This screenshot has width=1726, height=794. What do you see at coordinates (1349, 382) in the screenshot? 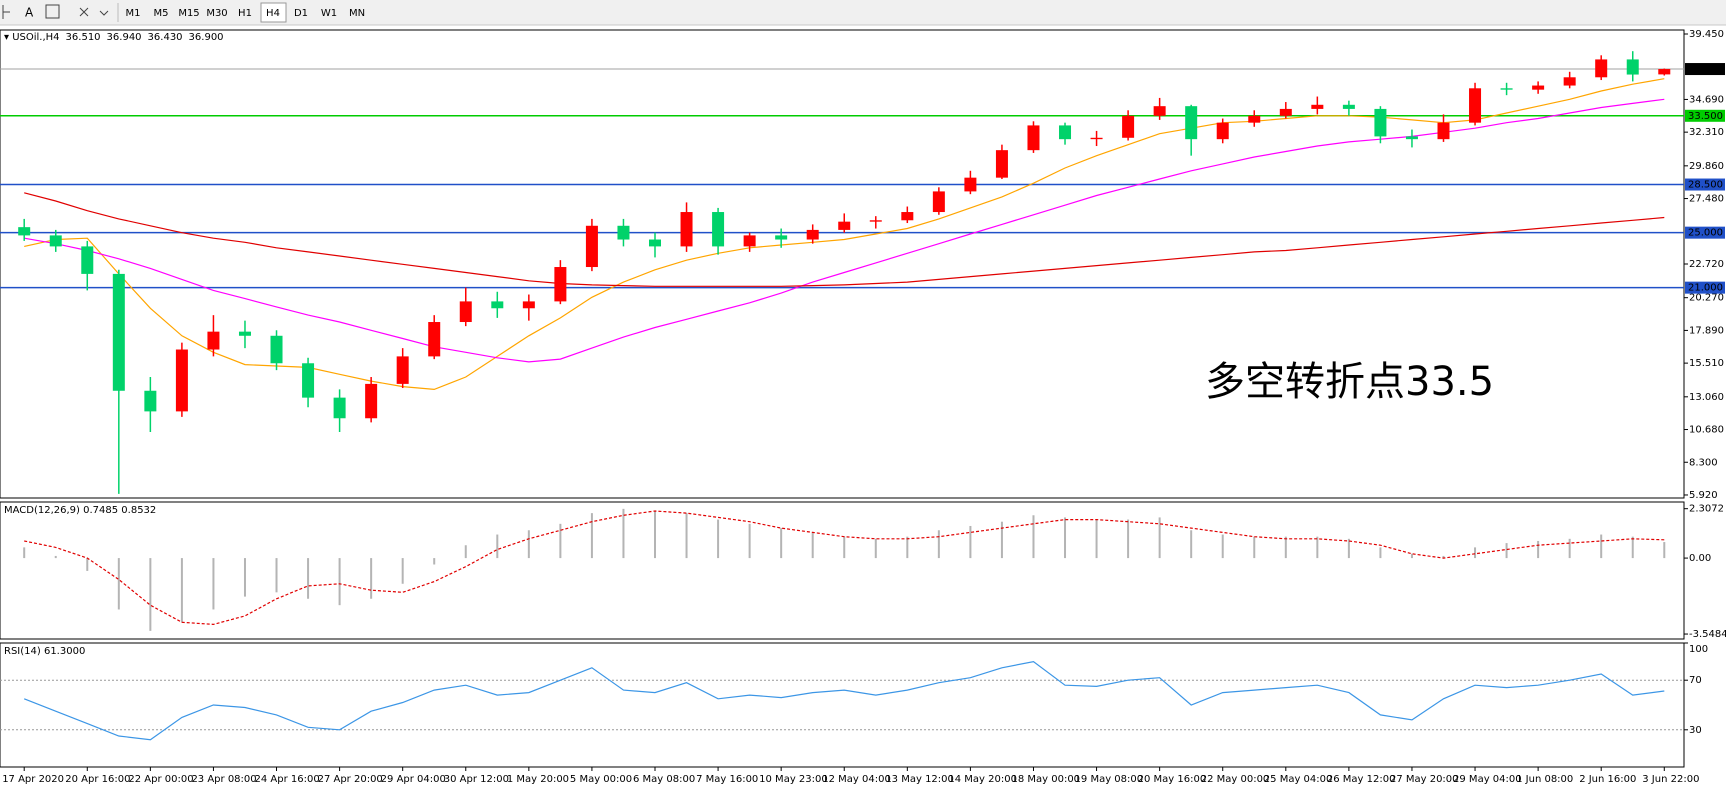
I see `annotation: 多空转折点33.5` at bounding box center [1349, 382].